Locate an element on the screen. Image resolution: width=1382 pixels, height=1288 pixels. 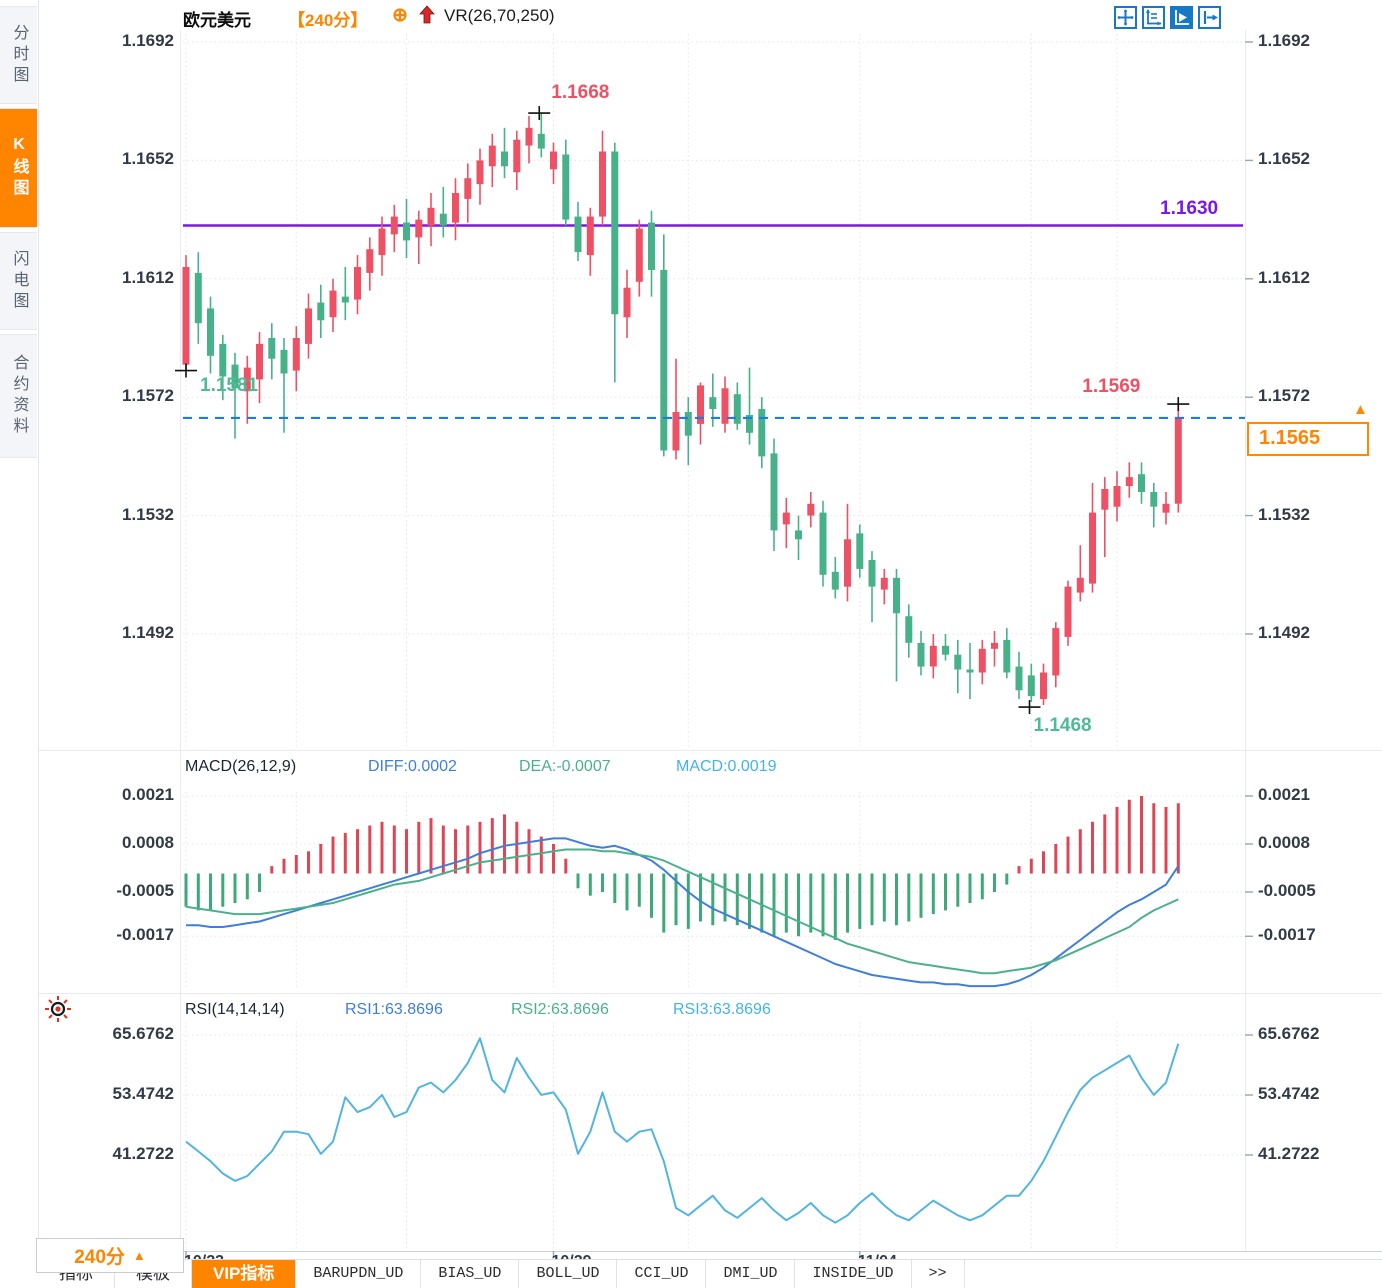
macd-axis-label-left: -0.0017 is located at coordinates (145, 935).